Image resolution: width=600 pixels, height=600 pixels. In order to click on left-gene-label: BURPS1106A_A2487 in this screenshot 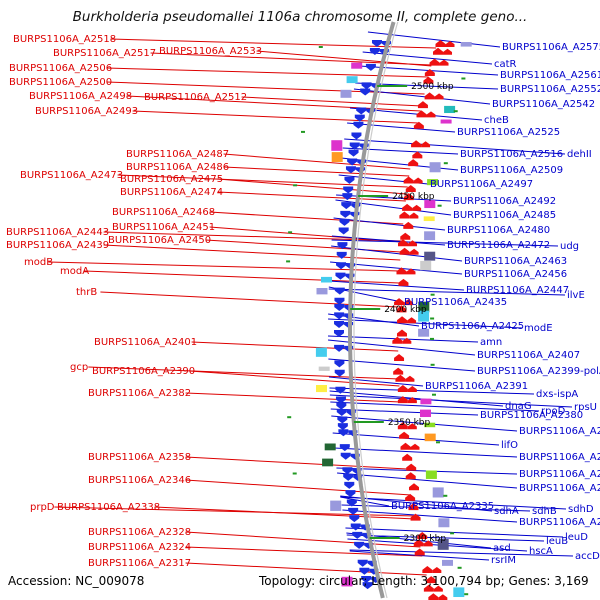, I will do `click(177, 154)`.